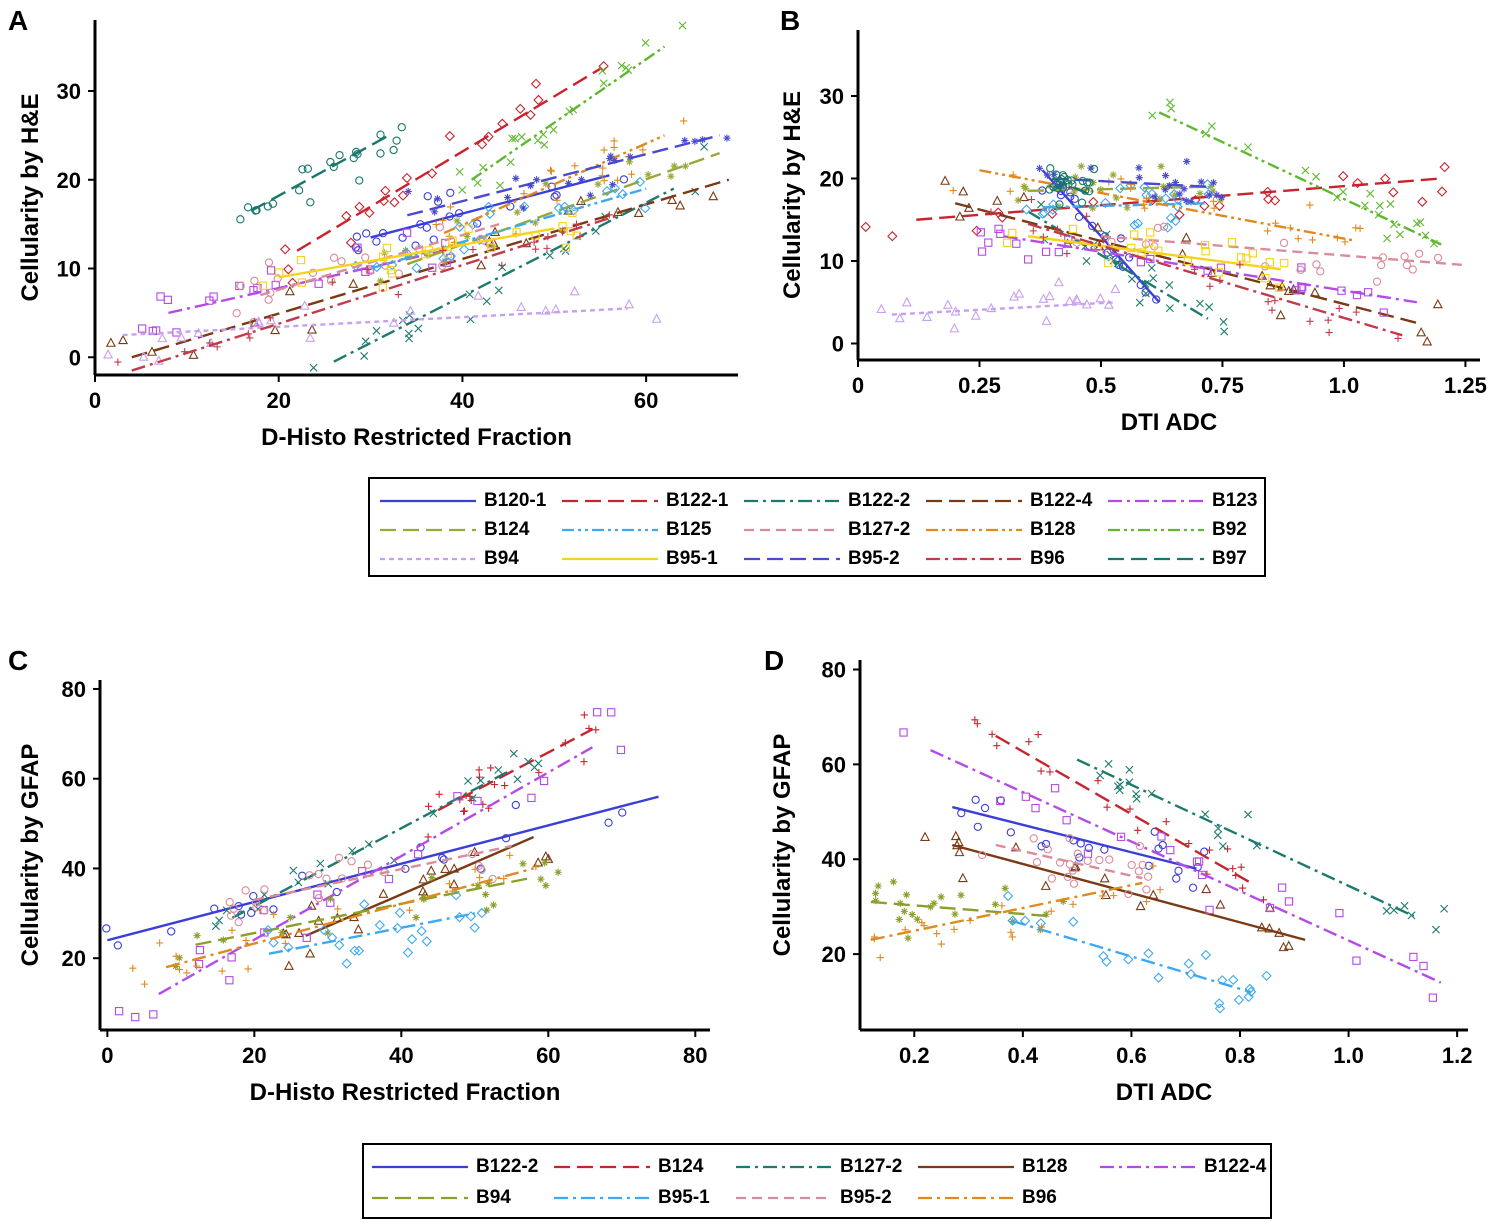 Image resolution: width=1502 pixels, height=1222 pixels. What do you see at coordinates (819, 1167) in the screenshot?
I see `legend-item: B127-2` at bounding box center [819, 1167].